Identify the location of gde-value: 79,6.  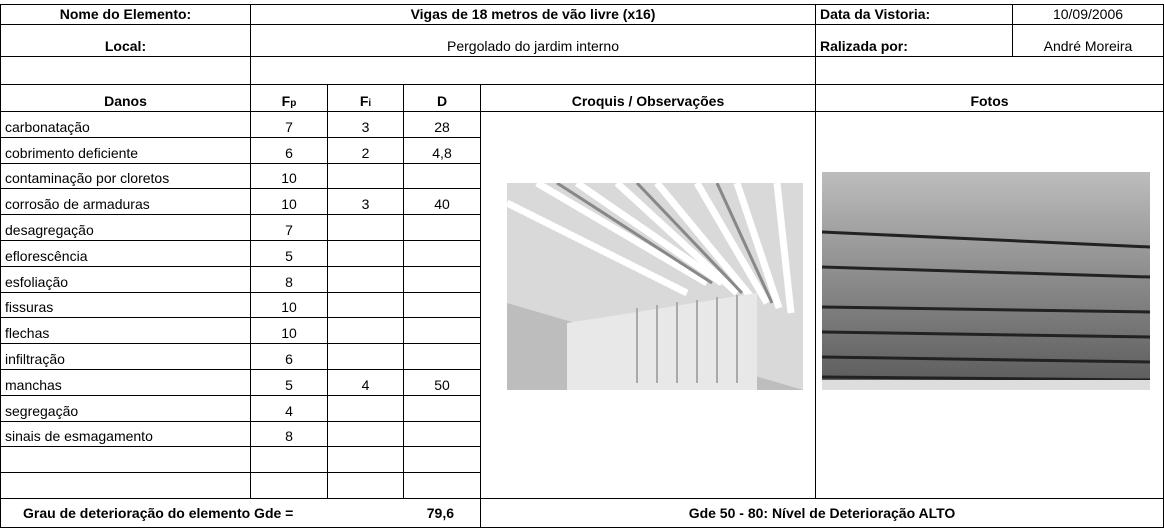
(440, 513).